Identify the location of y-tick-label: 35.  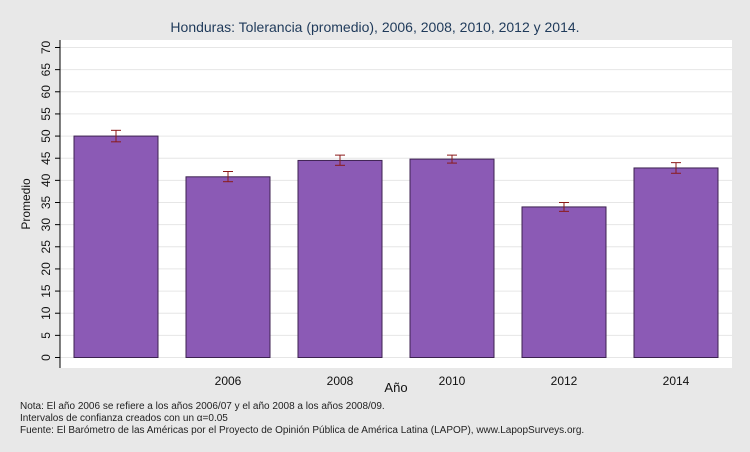
(46, 203).